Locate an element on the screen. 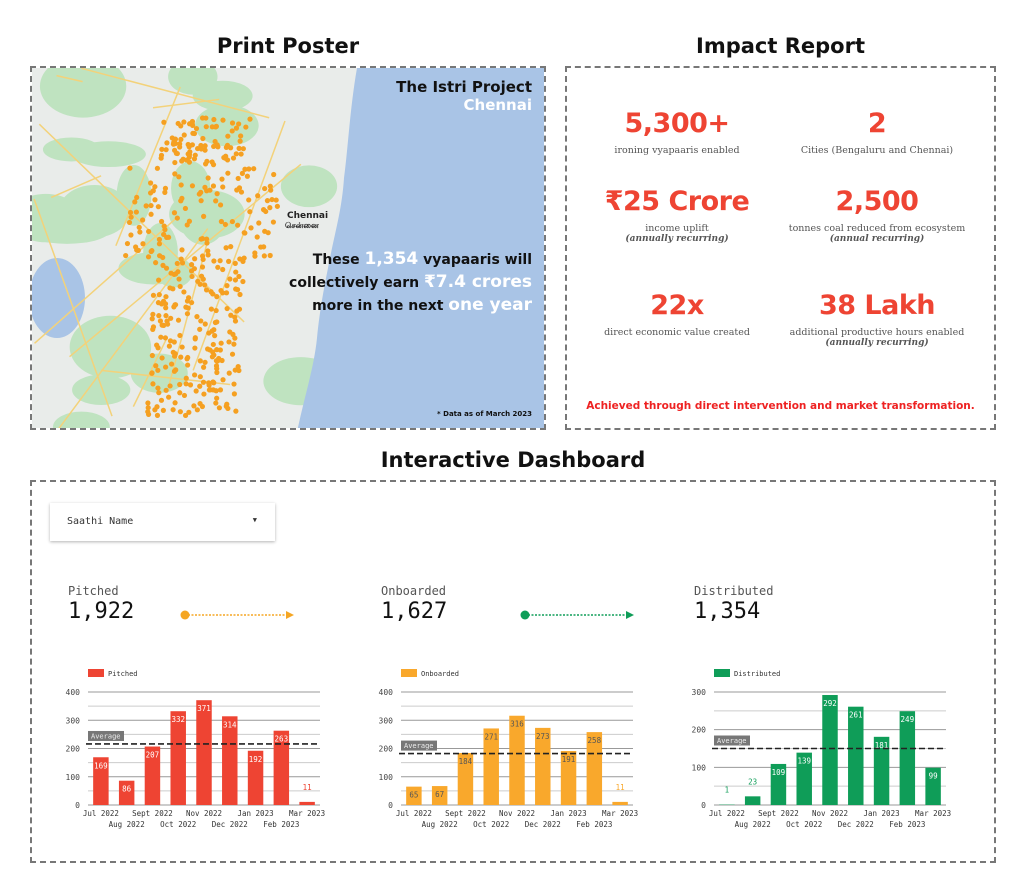 This screenshot has height=883, width=1024. data-label: 181 is located at coordinates (882, 745).